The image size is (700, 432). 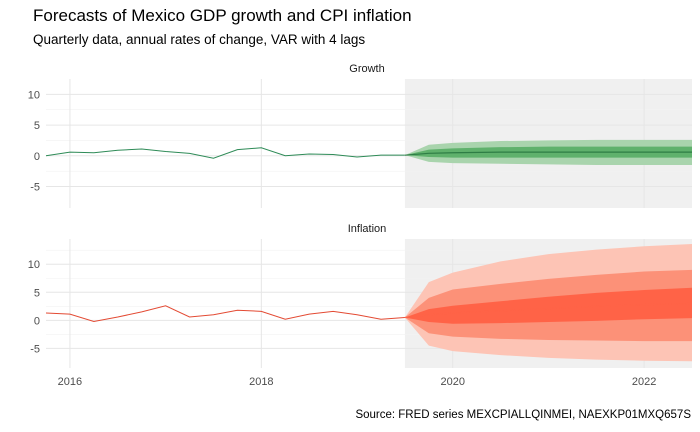 I want to click on inflation-y-tick-label: 5, so click(x=37, y=293).